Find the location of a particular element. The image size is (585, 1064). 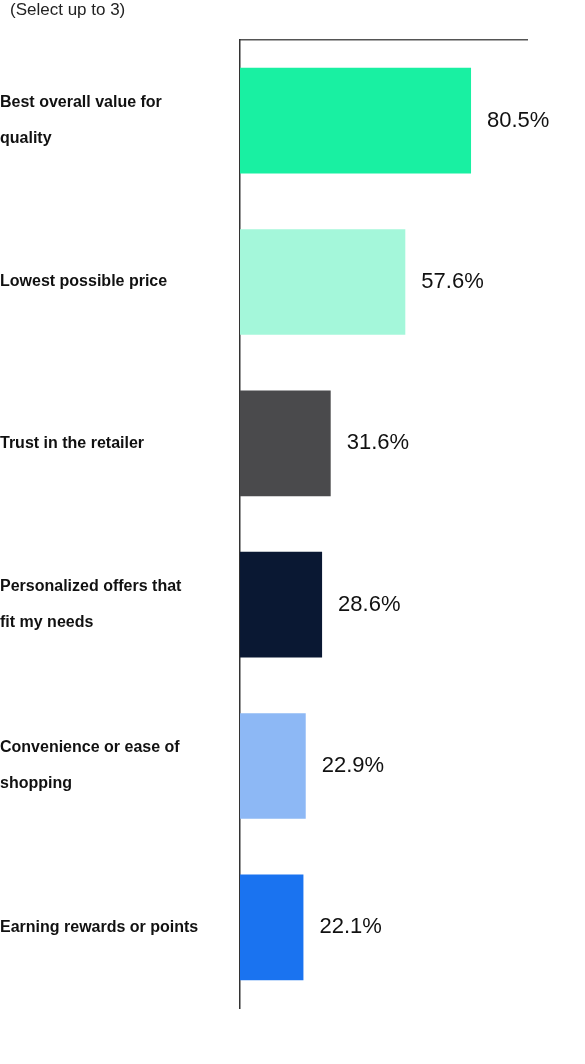

y-tick-label: Personalized offers that fit my needs is located at coordinates (91, 604).